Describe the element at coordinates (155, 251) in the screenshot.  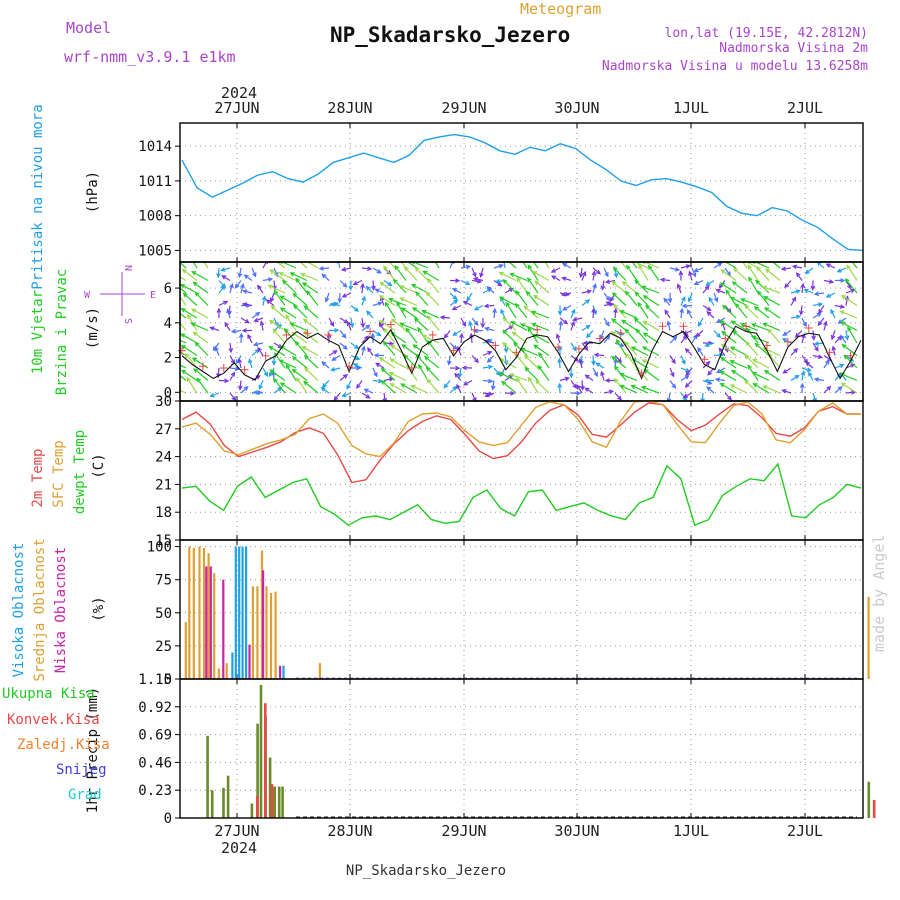
I see `ytick-label-pressure-0: 1005` at that location.